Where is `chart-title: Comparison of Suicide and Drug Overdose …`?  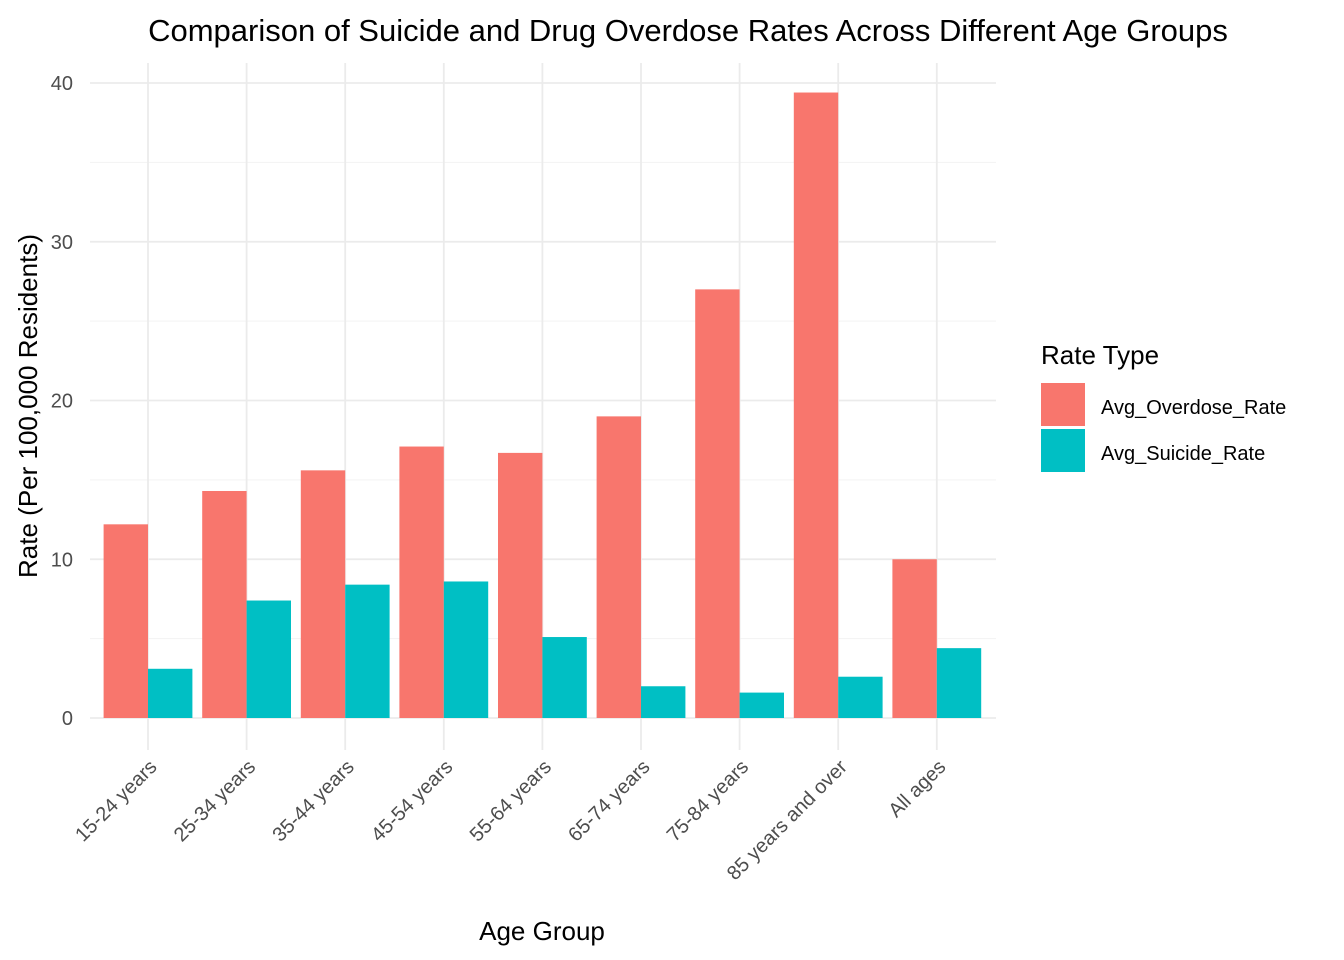
chart-title: Comparison of Suicide and Drug Overdose … is located at coordinates (688, 30).